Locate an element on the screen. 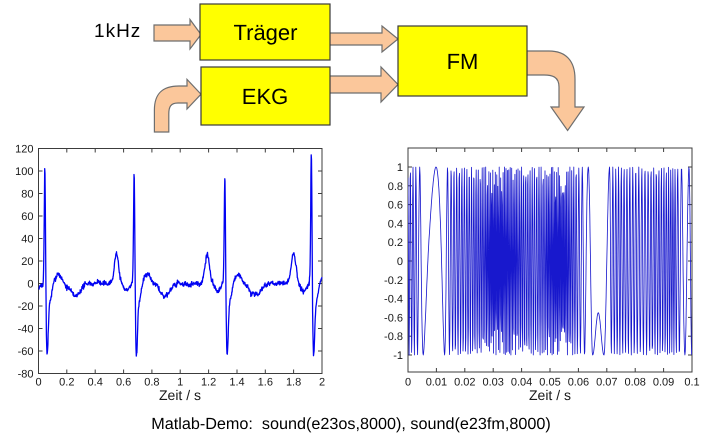 This screenshot has width=711, height=443. svg-text: 2 is located at coordinates (322, 383).